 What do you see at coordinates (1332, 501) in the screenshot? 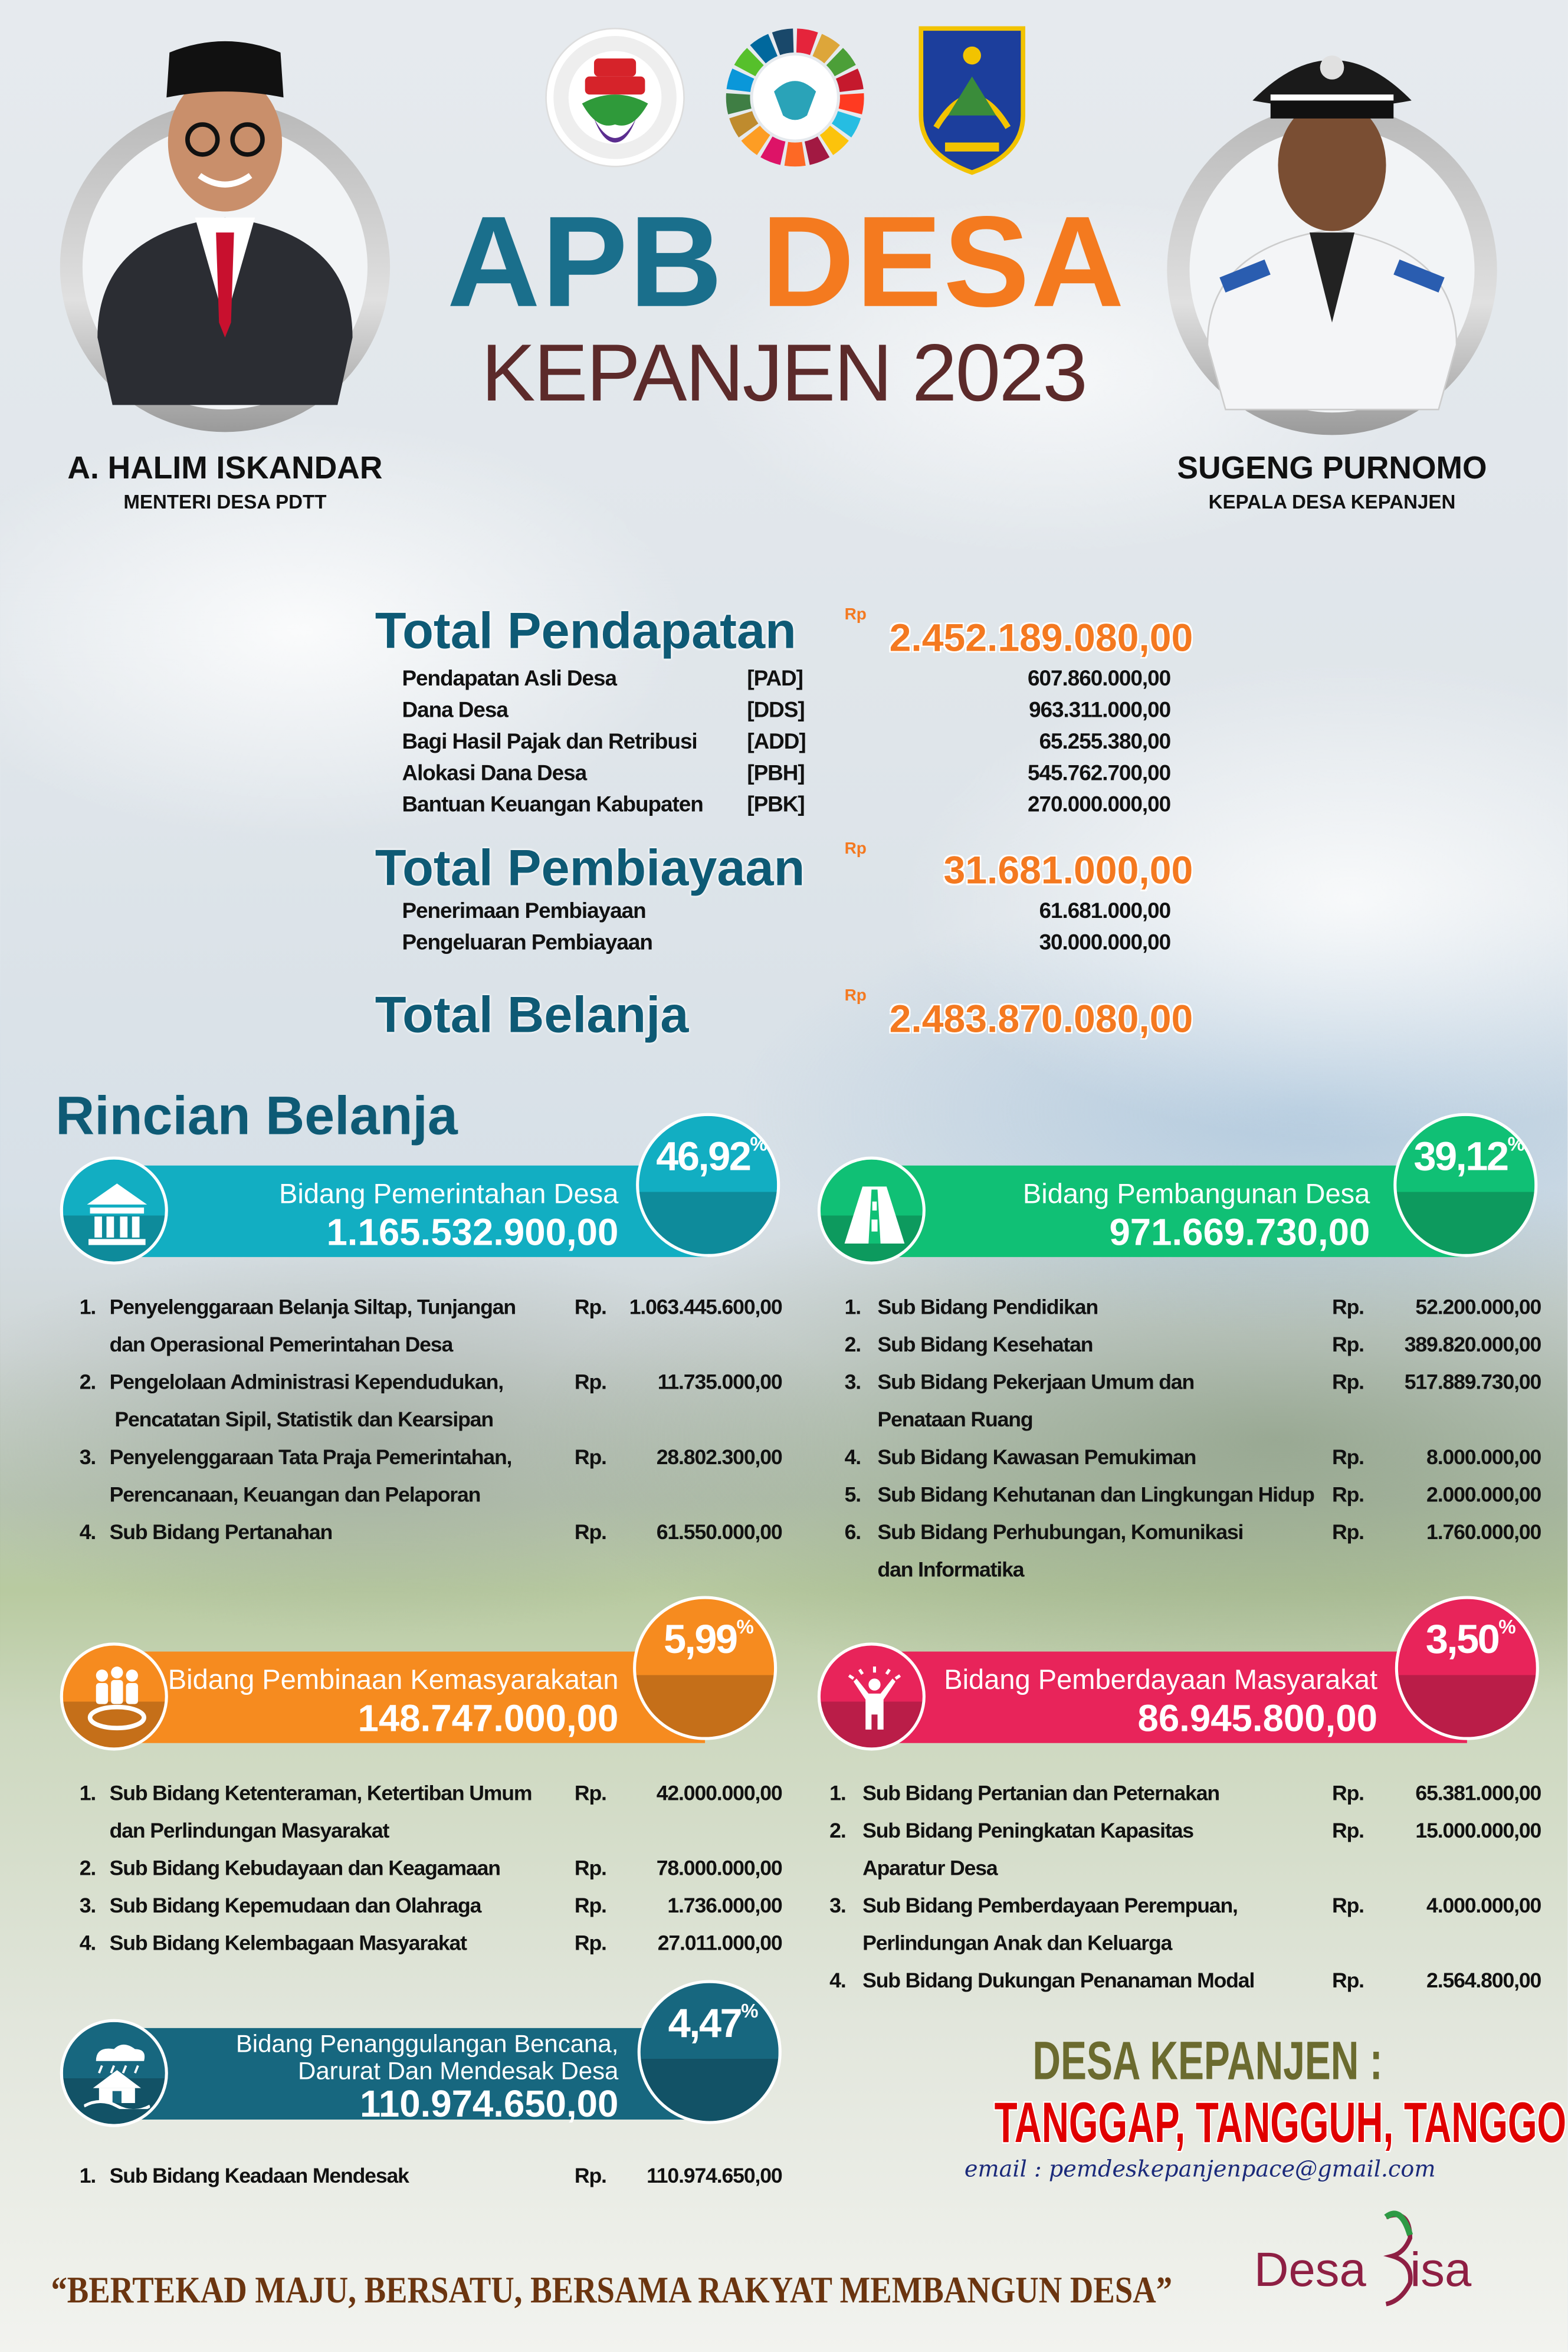
I see `official-role-village-head: KEPALA DESA KEPANJEN` at bounding box center [1332, 501].